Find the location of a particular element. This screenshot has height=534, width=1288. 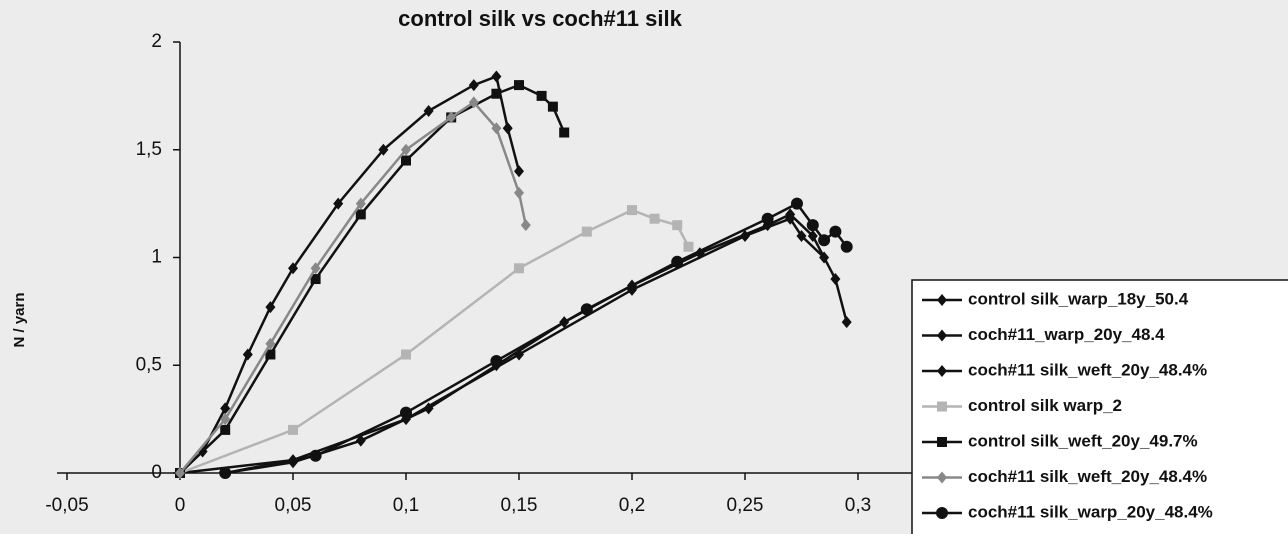

y-axis-label: N / yarn is located at coordinates (19, 319).